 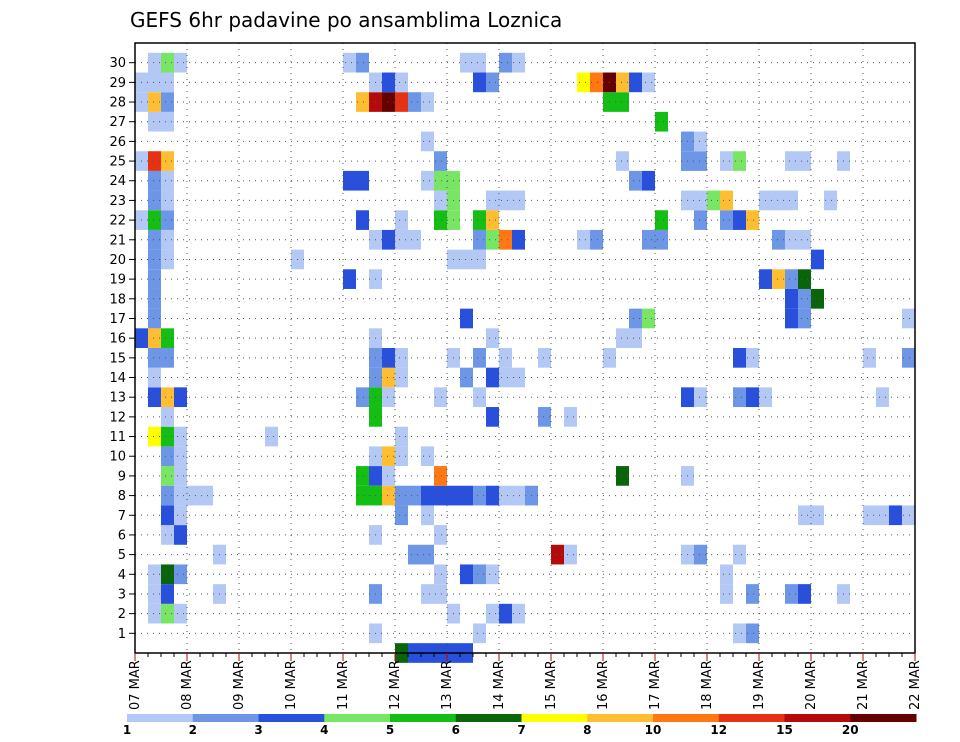 What do you see at coordinates (784, 730) in the screenshot?
I see `colorbar-label: 15` at bounding box center [784, 730].